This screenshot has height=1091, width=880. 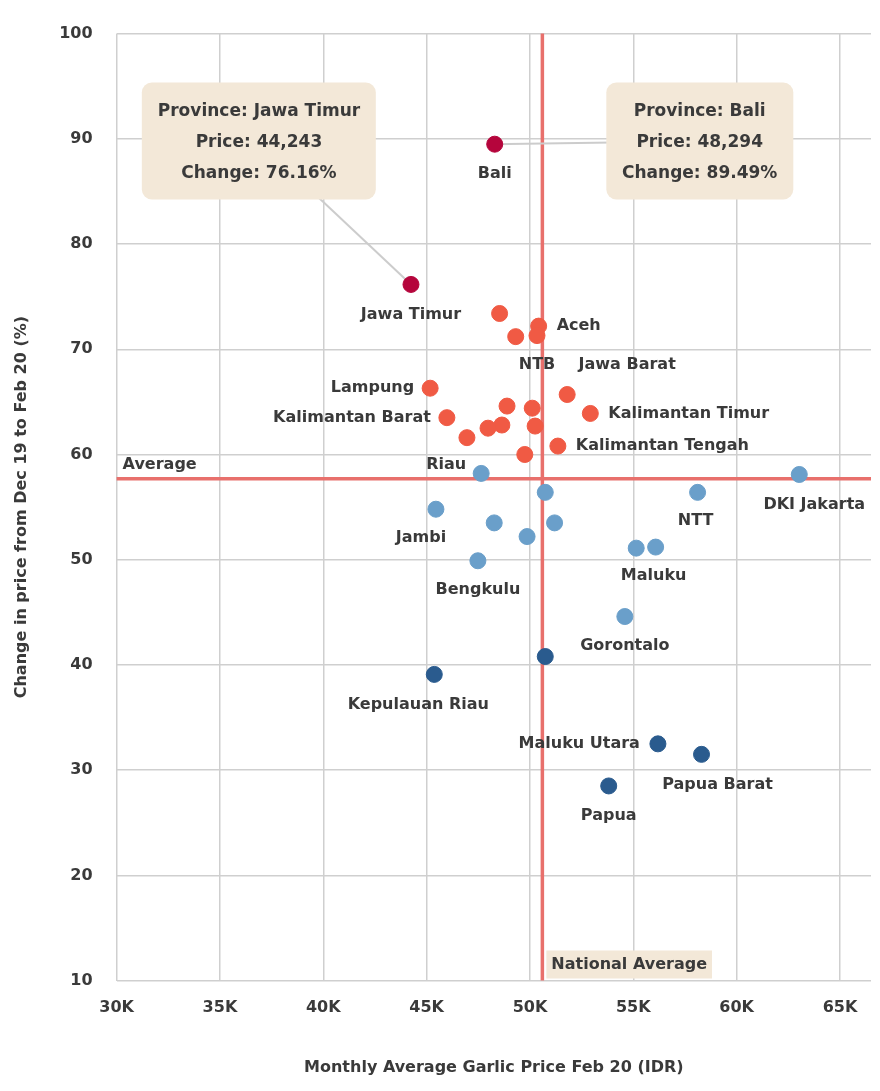 What do you see at coordinates (578, 325) in the screenshot?
I see `annotation: Aceh` at bounding box center [578, 325].